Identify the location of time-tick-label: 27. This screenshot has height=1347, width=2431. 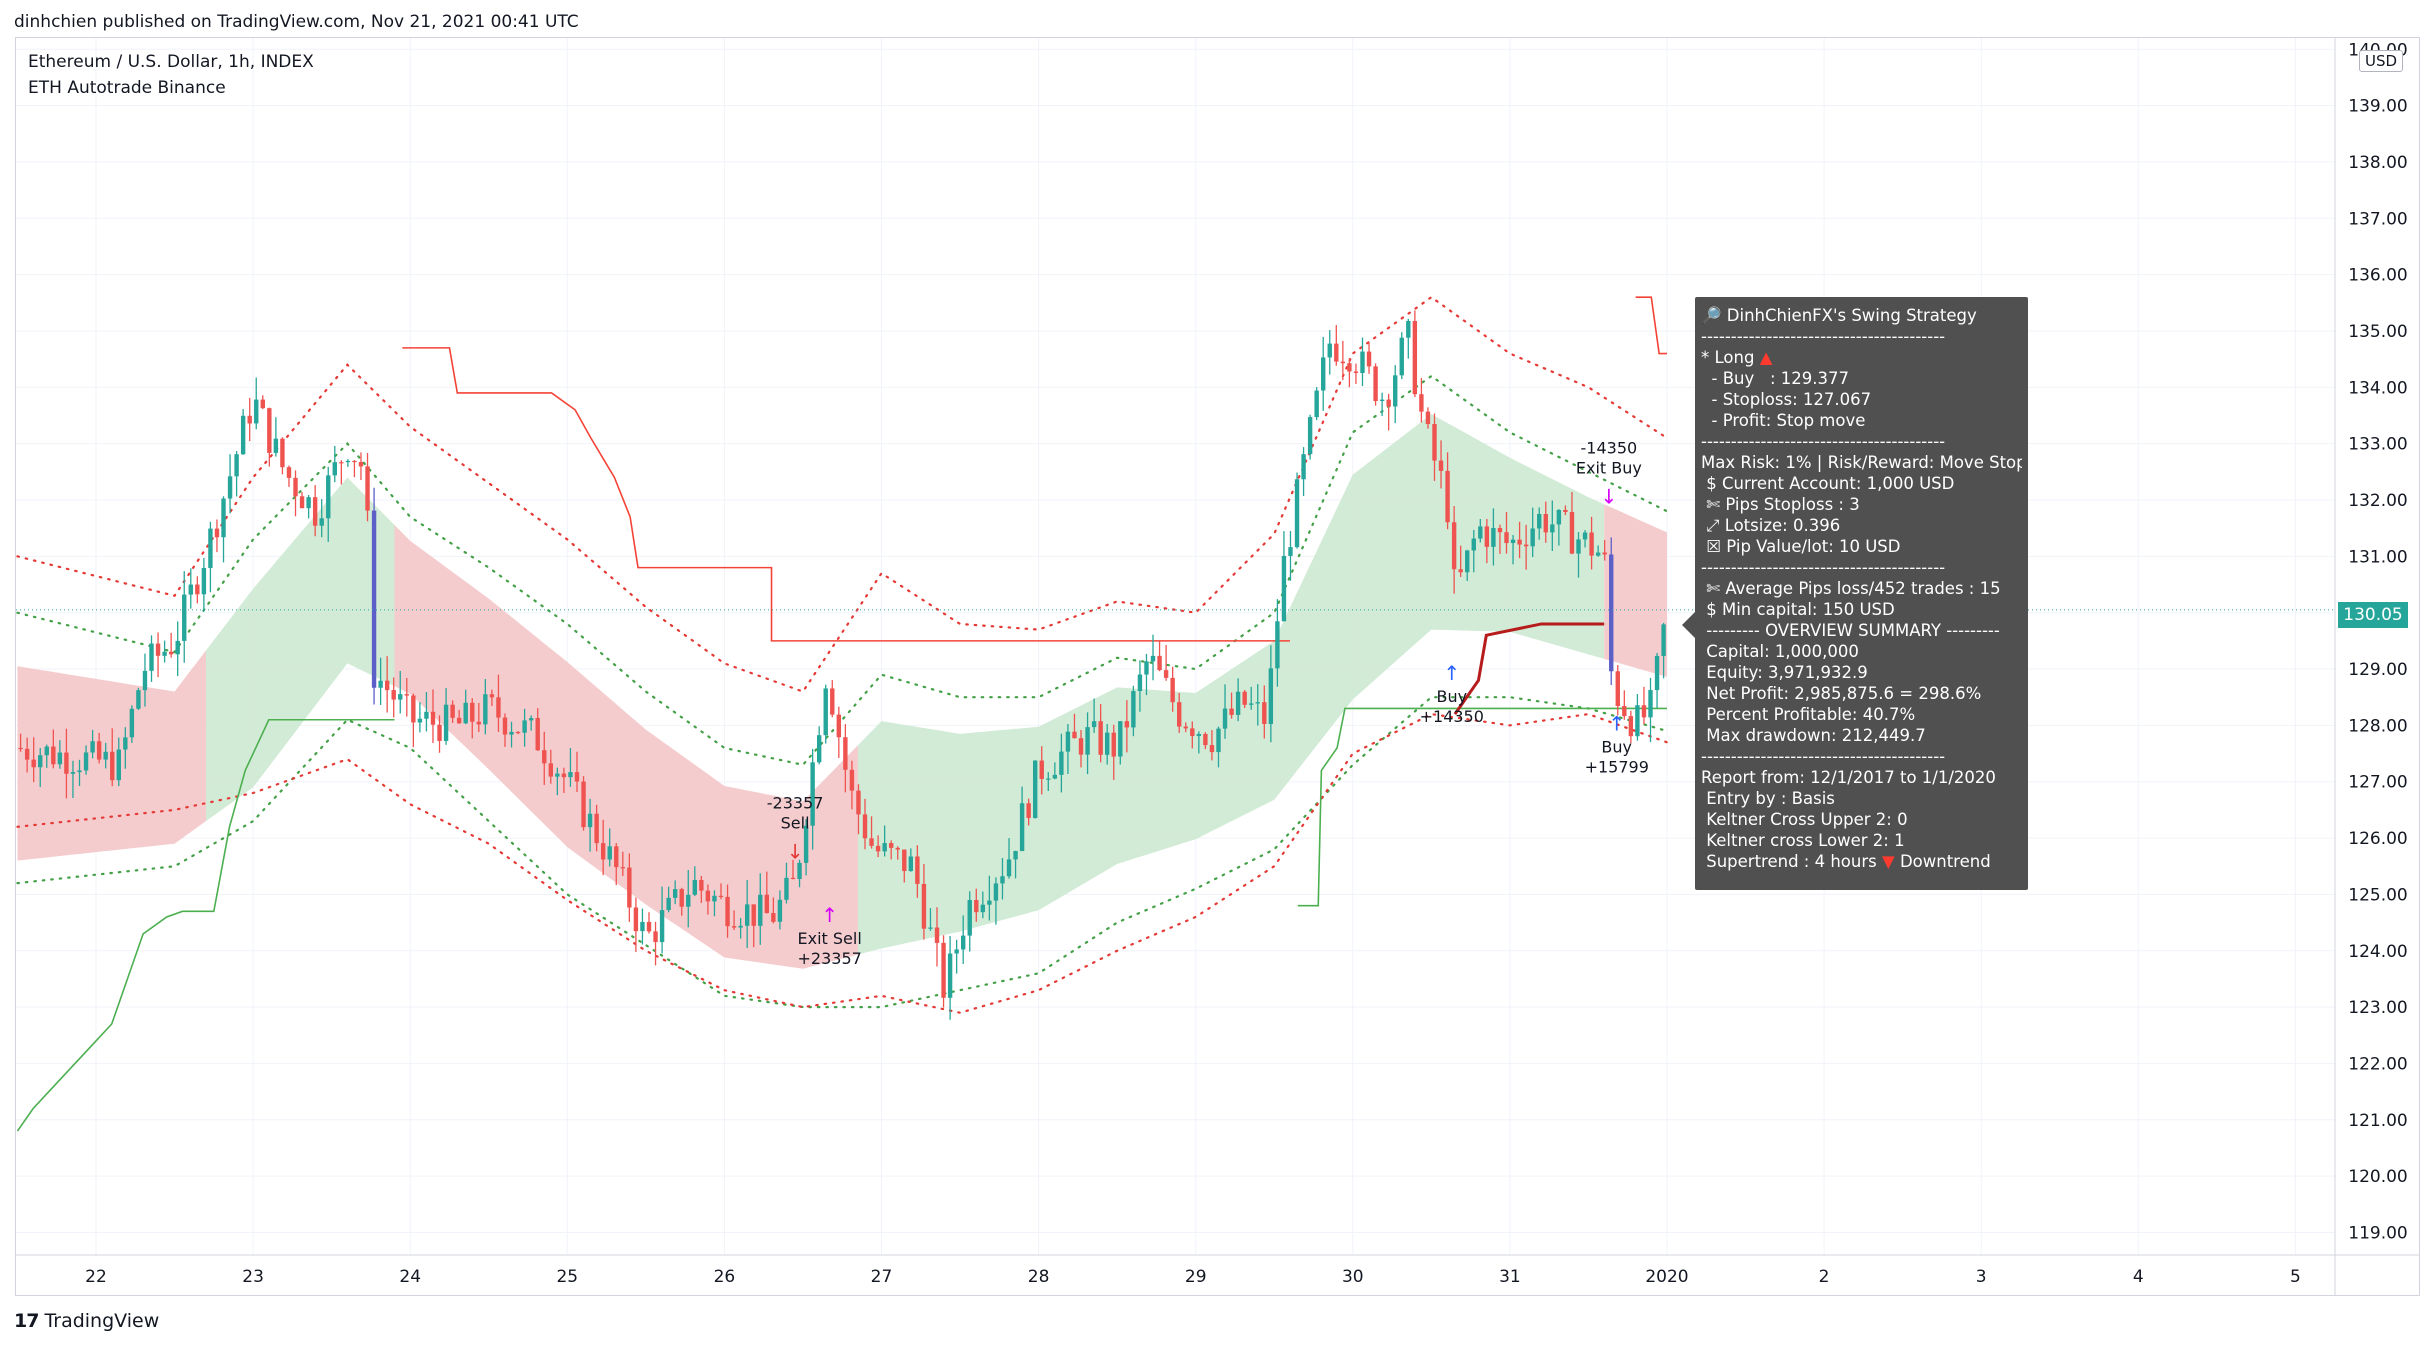
(882, 1277).